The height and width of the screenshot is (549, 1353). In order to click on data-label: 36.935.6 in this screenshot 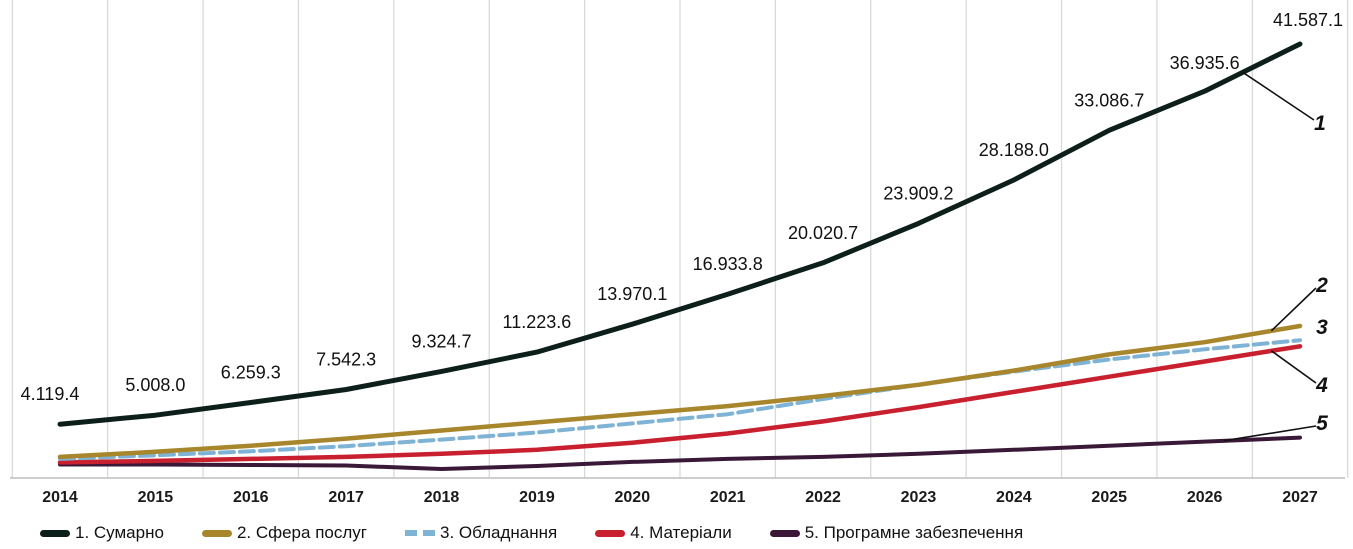, I will do `click(1205, 63)`.